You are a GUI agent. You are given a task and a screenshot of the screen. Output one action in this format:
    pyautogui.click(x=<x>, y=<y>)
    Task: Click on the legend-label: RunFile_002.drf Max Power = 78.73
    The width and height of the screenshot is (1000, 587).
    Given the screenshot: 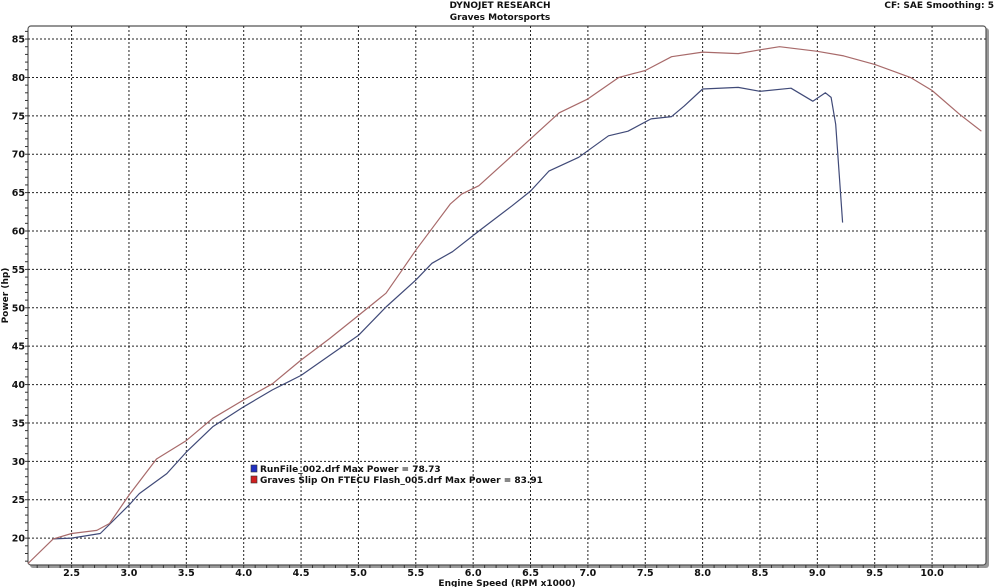 What is the action you would take?
    pyautogui.click(x=350, y=470)
    